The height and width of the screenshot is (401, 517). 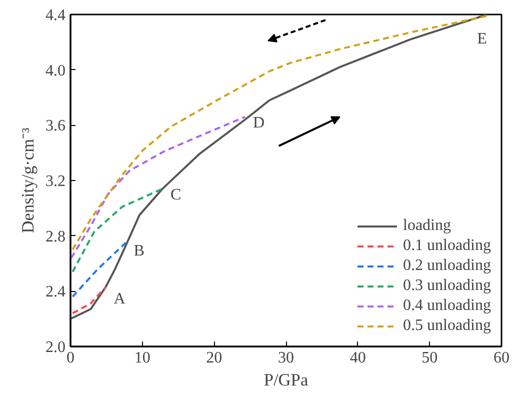 What do you see at coordinates (28, 181) in the screenshot?
I see `y-axis-title: Density/g·cm⁻³` at bounding box center [28, 181].